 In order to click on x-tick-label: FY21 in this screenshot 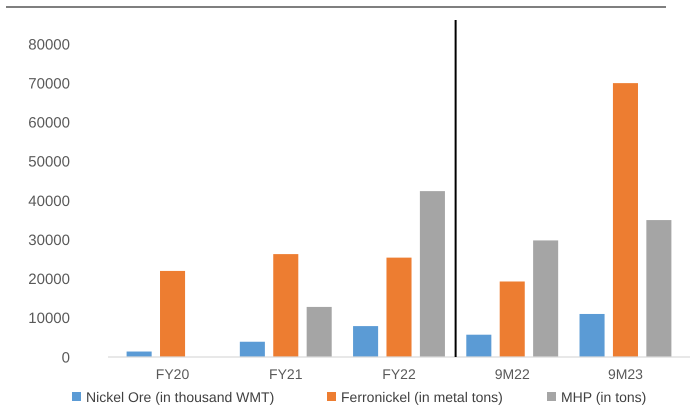, I will do `click(286, 374)`.